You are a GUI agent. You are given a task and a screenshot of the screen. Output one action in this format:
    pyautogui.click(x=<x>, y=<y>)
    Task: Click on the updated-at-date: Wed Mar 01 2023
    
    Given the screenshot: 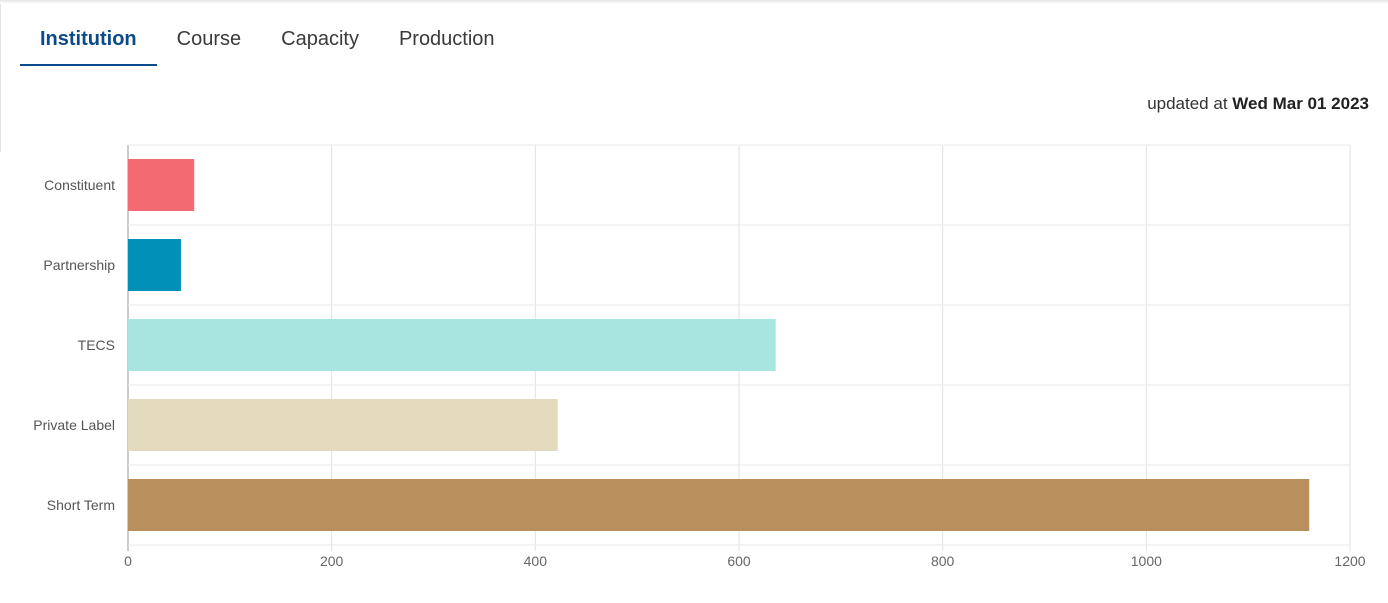 What is the action you would take?
    pyautogui.click(x=1300, y=103)
    